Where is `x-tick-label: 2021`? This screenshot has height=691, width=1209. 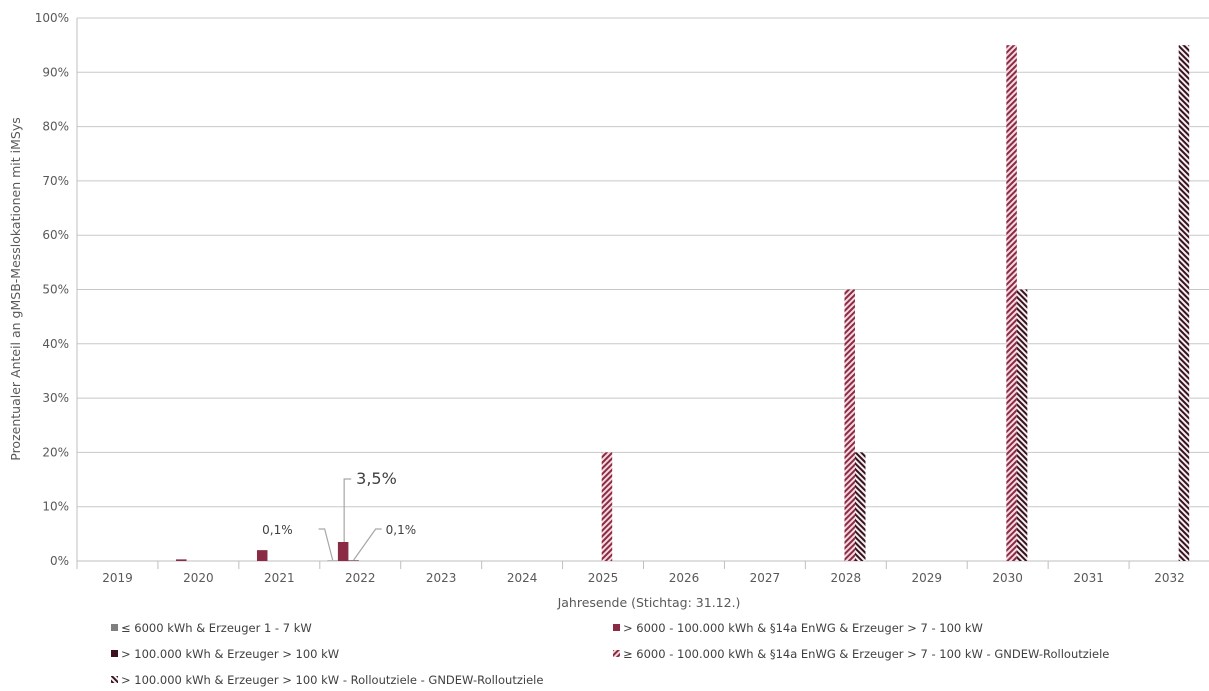 x-tick-label: 2021 is located at coordinates (279, 578).